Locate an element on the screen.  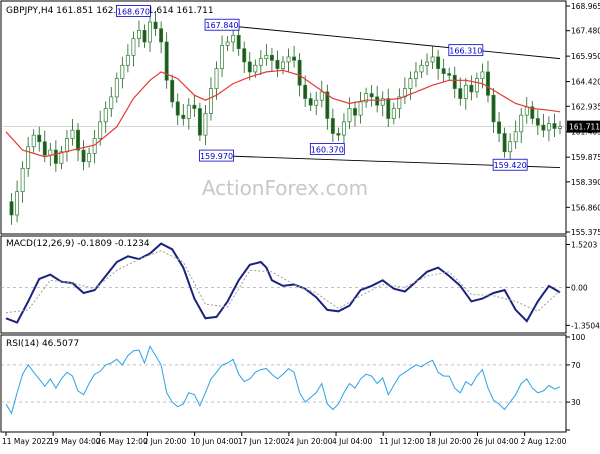
price-y-tick-label: 164.420 is located at coordinates (585, 82).